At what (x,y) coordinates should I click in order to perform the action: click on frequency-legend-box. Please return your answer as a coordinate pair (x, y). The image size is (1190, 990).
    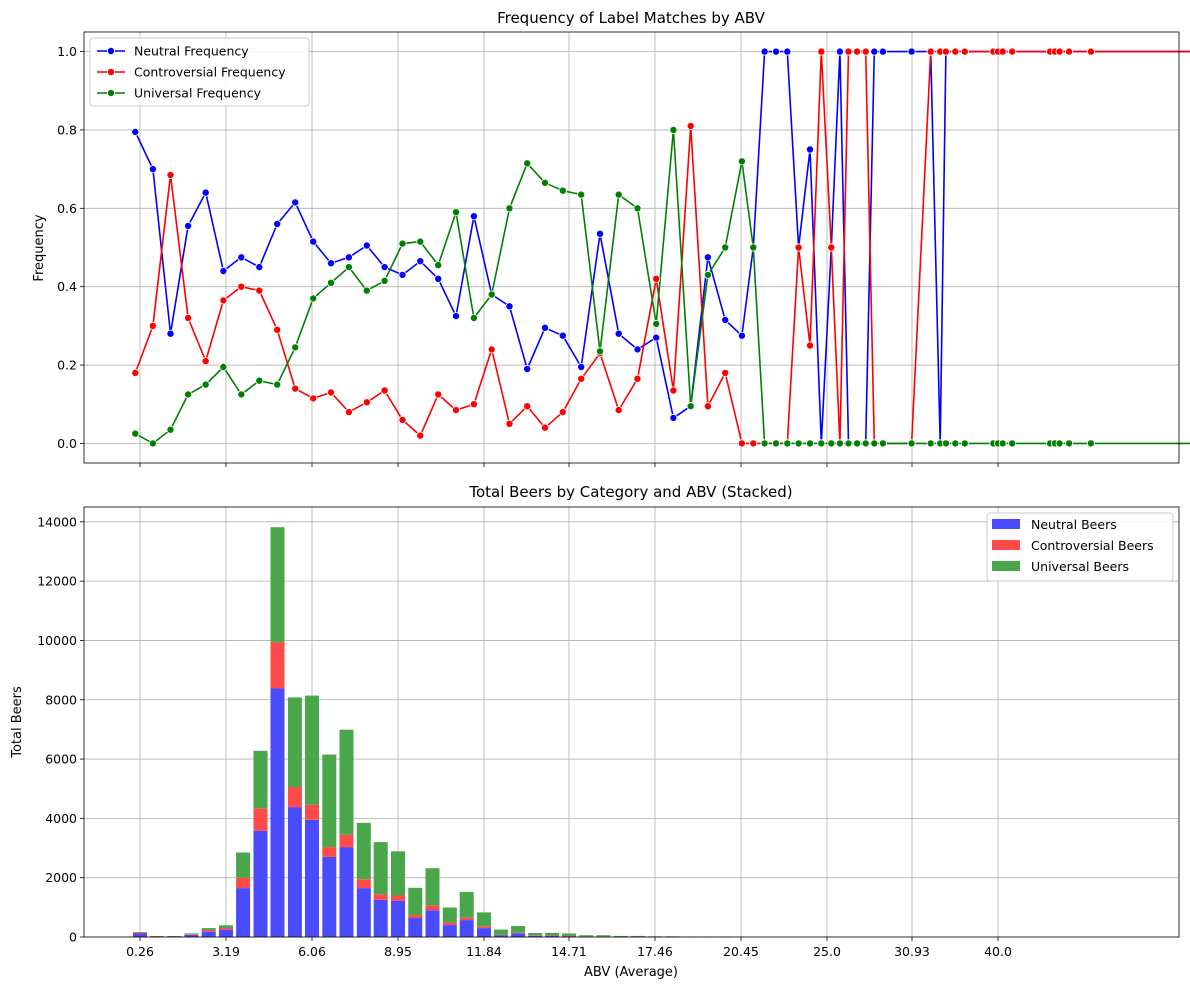
    Looking at the image, I should click on (199, 72).